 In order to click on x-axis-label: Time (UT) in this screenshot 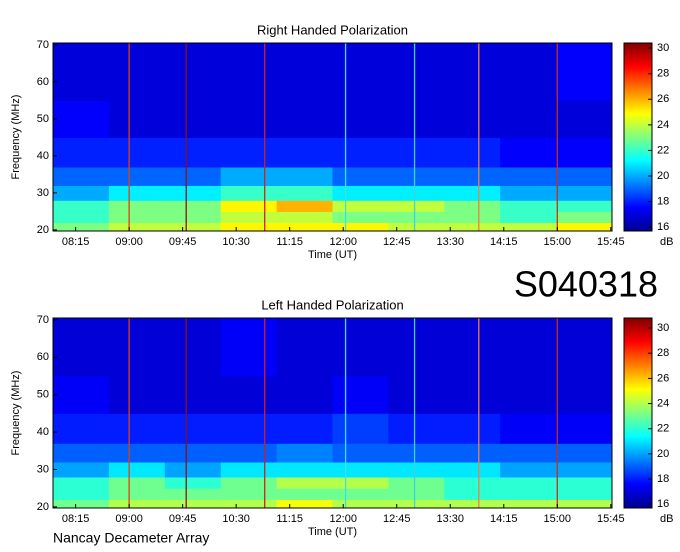, I will do `click(332, 255)`.